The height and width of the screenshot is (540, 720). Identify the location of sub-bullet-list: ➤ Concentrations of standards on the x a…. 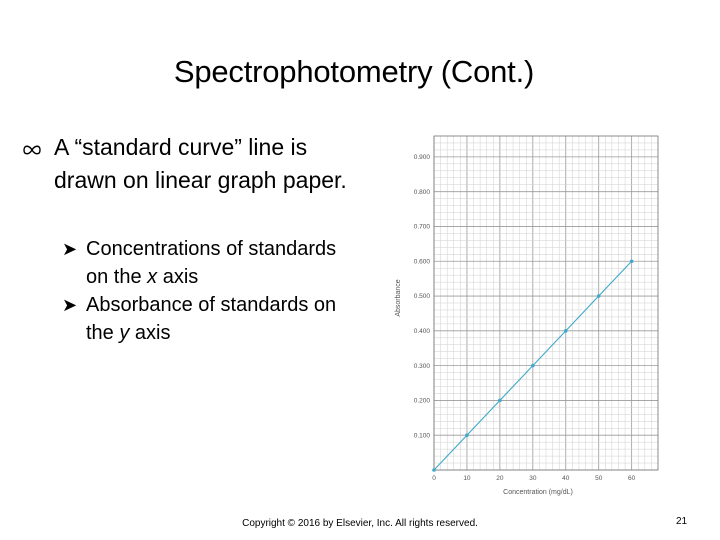
(212, 291).